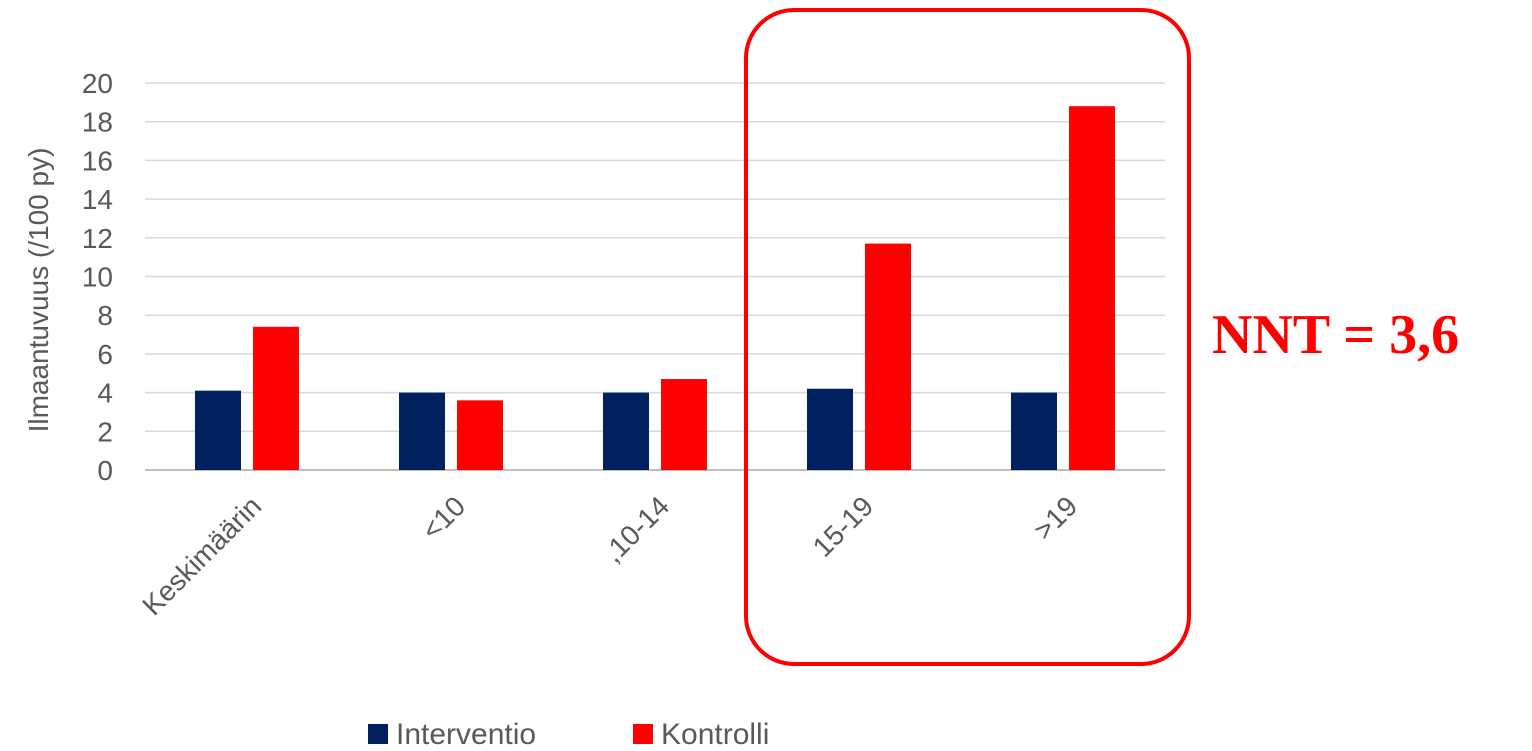 The width and height of the screenshot is (1532, 751). What do you see at coordinates (105, 393) in the screenshot?
I see `y-tick-label: 4` at bounding box center [105, 393].